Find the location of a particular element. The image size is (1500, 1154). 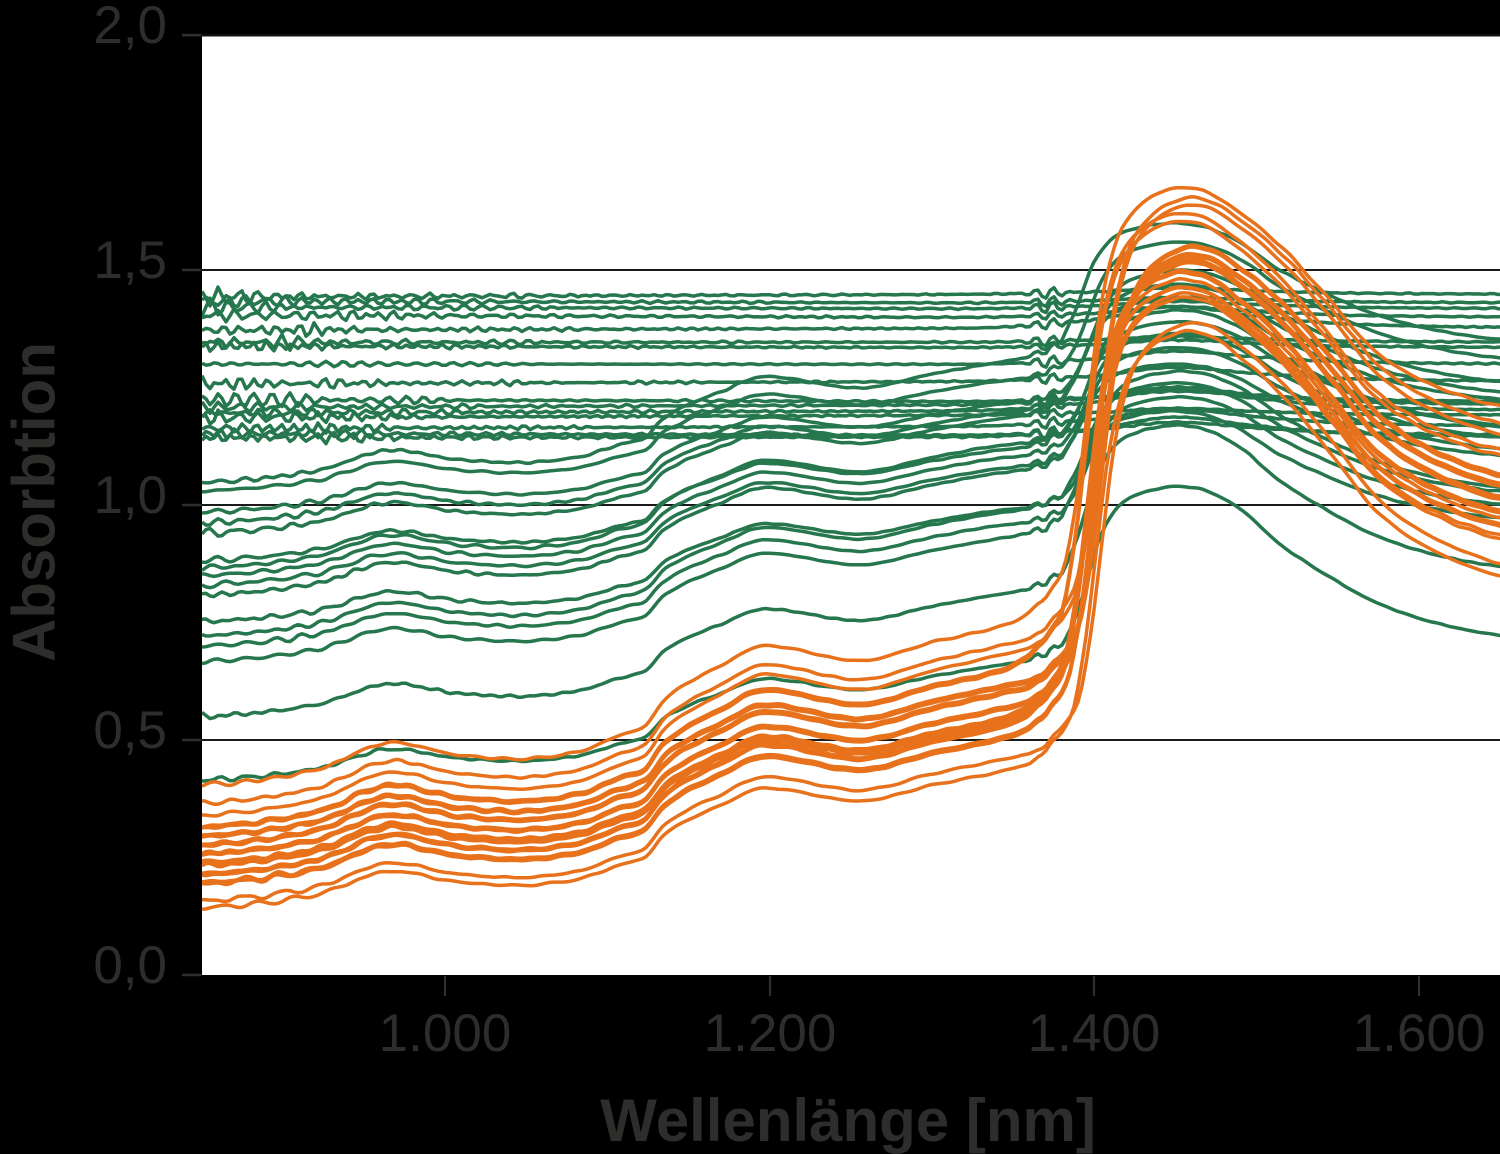

svg-text: 0,0 is located at coordinates (130, 965).